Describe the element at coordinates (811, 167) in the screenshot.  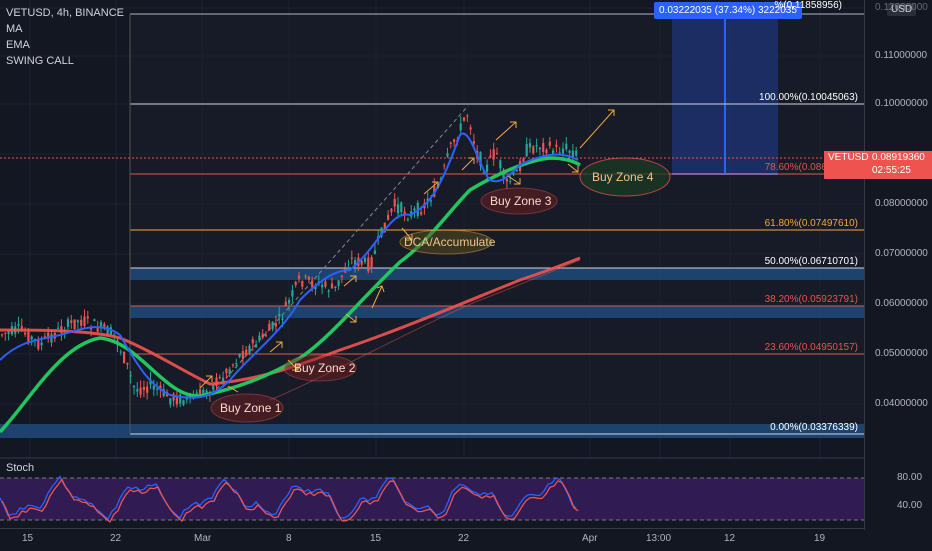
I see `fib-label-786: 78.60%(0.08617956)` at that location.